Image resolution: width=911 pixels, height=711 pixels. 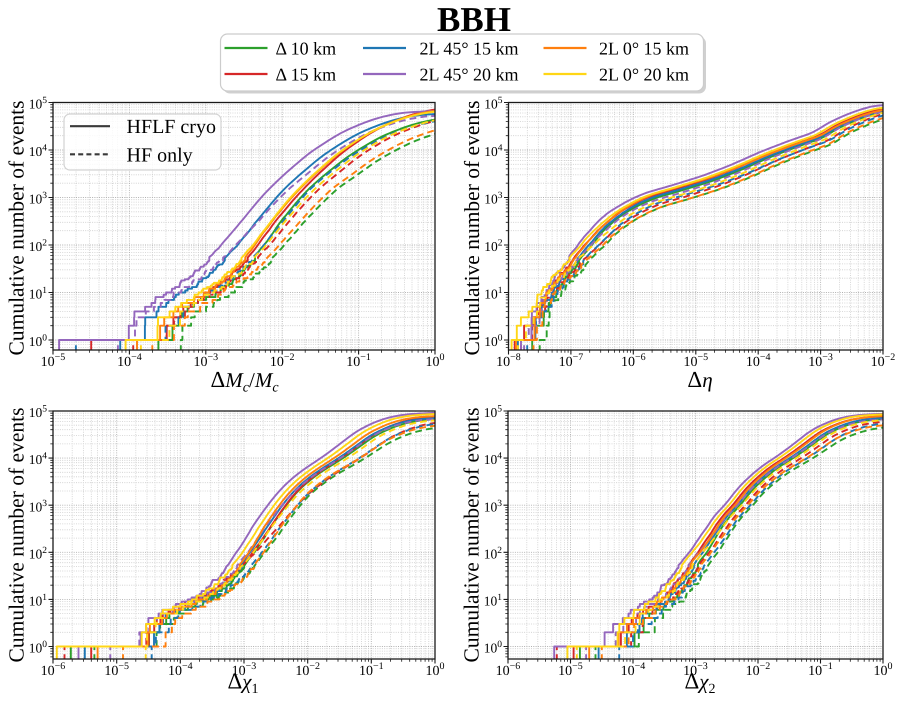 What do you see at coordinates (469, 74) in the screenshot?
I see `svg-text: 2L 45° 20 km` at bounding box center [469, 74].